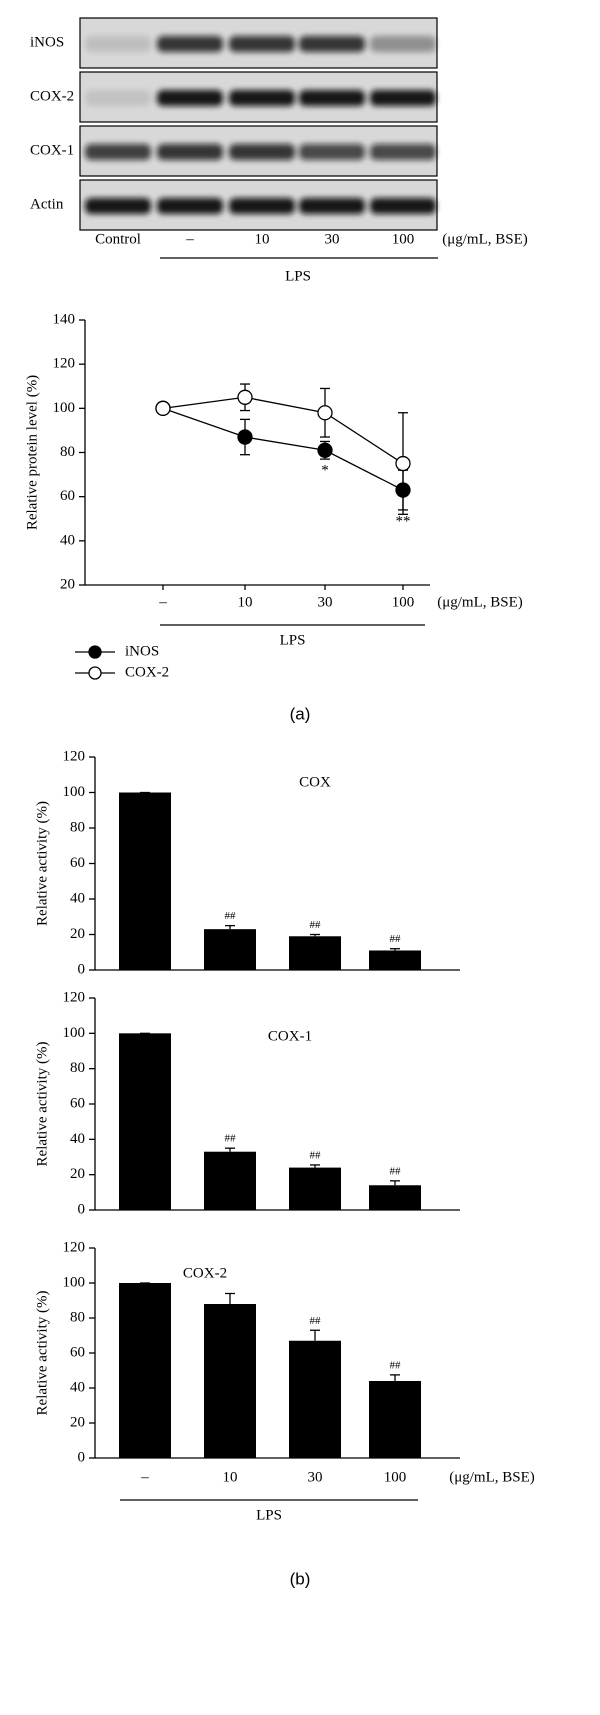  Describe the element at coordinates (118, 239) in the screenshot. I see `lane-label: Control` at that location.